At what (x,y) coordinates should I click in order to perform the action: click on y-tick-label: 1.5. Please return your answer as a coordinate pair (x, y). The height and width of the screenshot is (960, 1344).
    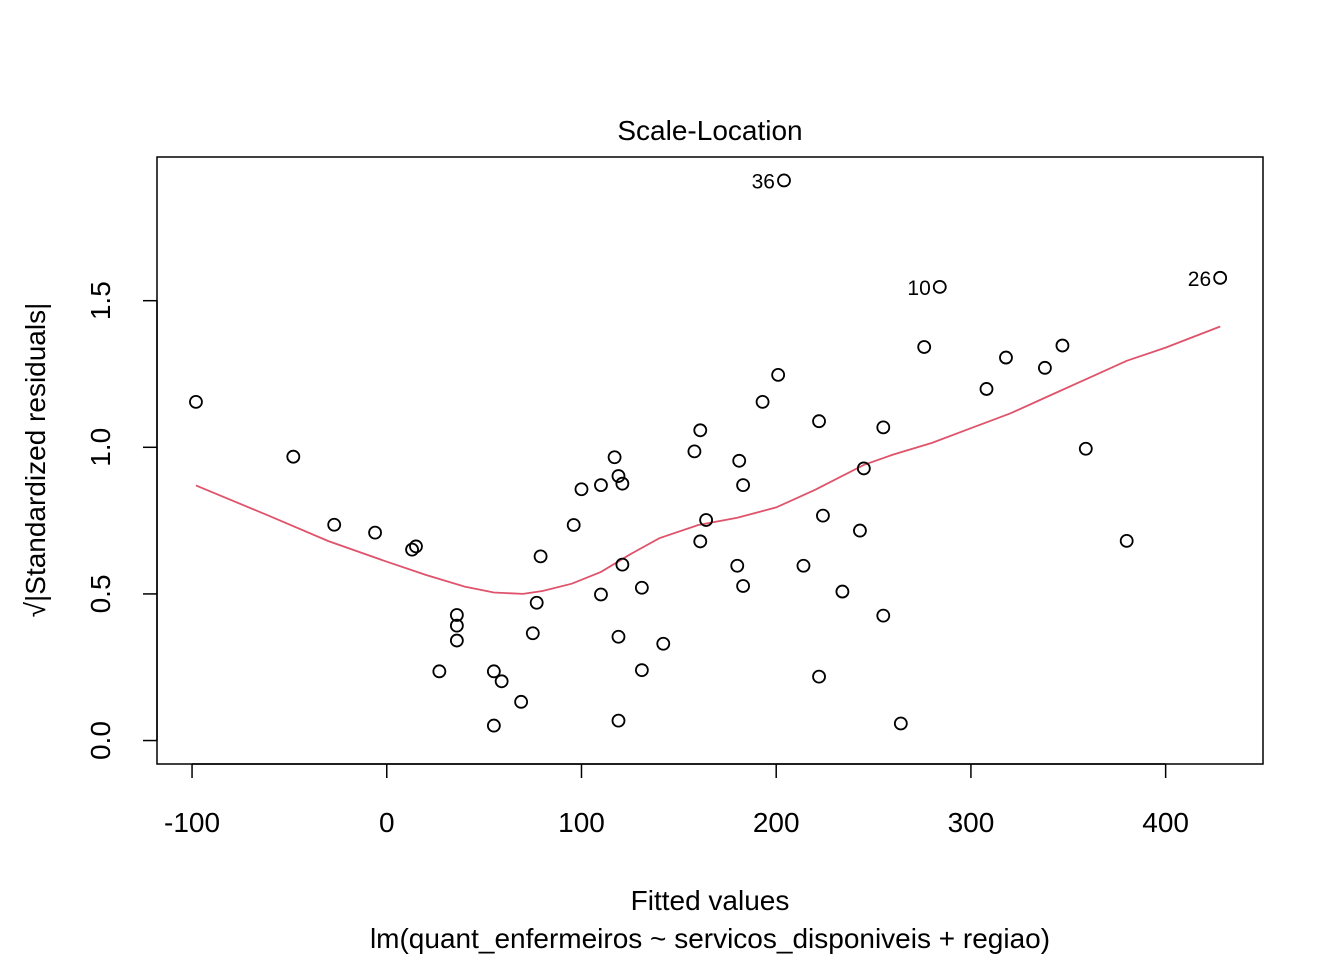
    Looking at the image, I should click on (100, 300).